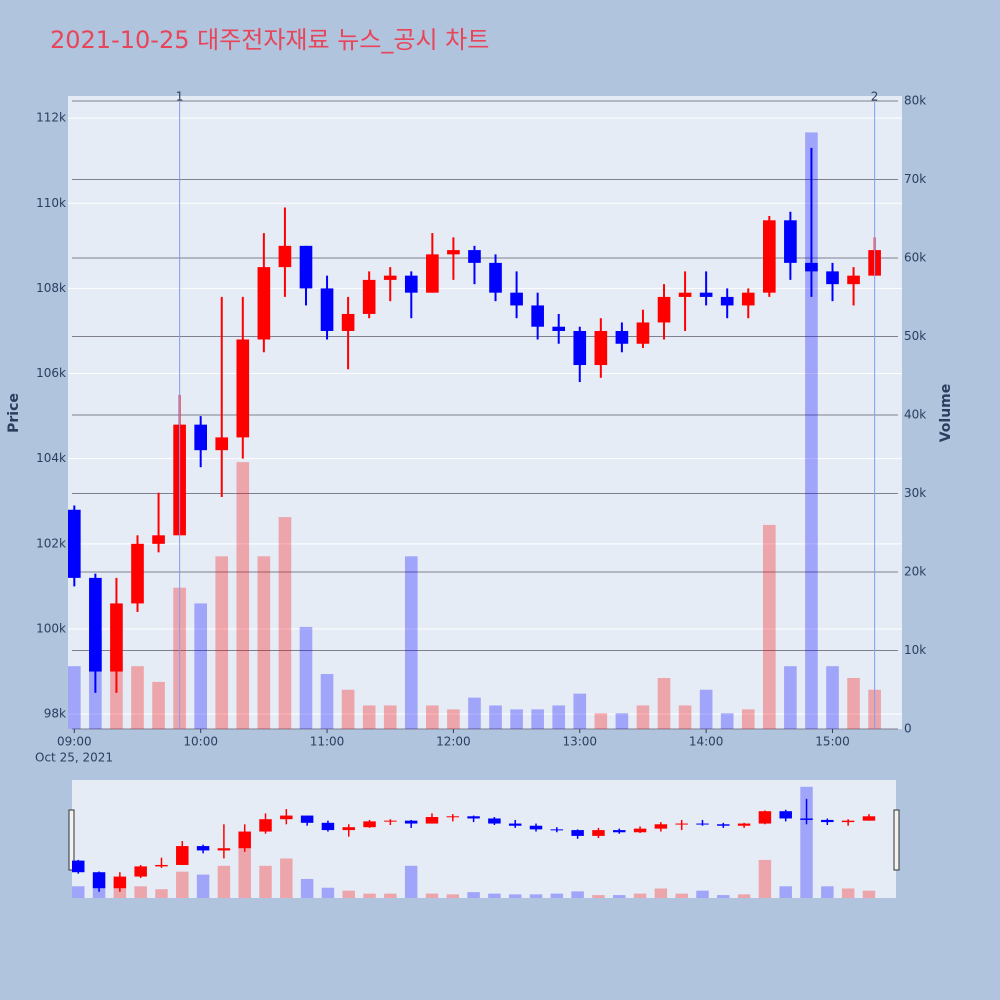  What do you see at coordinates (453, 742) in the screenshot?
I see `x-tick-label: 12:00` at bounding box center [453, 742].